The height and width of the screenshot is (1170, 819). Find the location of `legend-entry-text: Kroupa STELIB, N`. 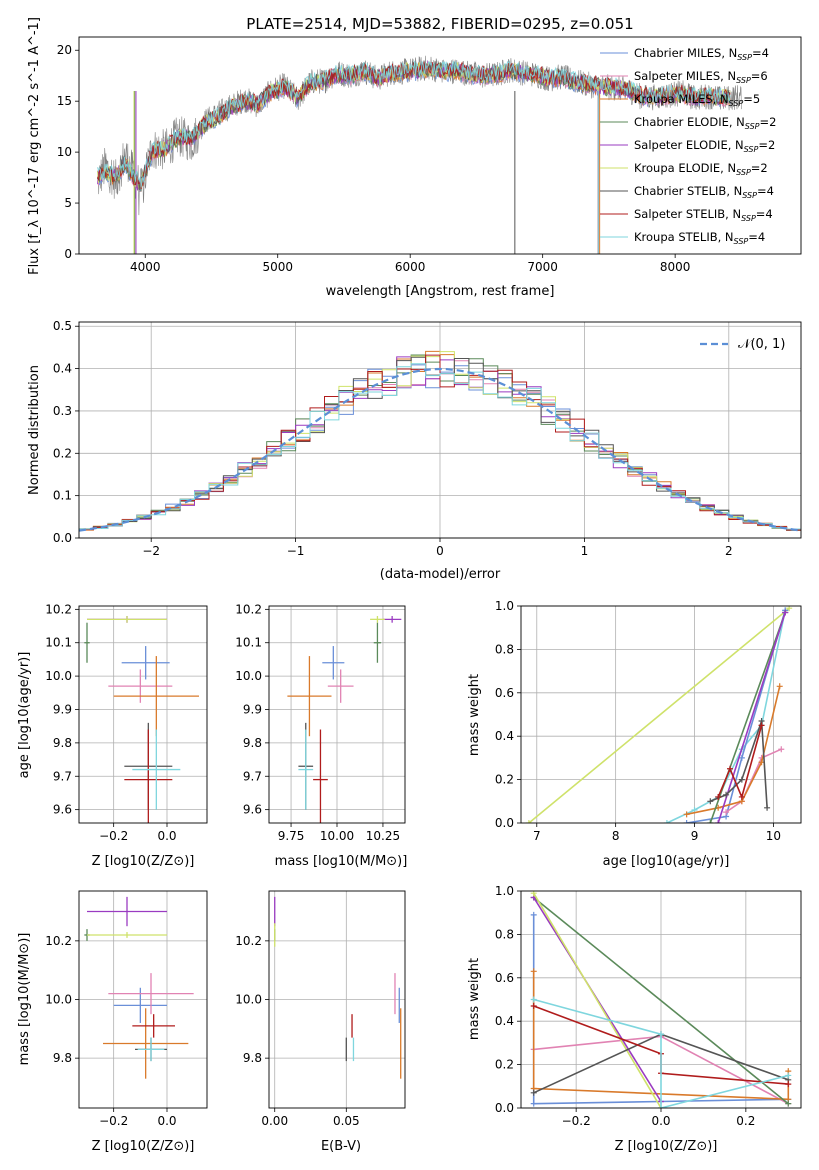

legend-entry-text: Kroupa STELIB, N is located at coordinates (684, 237).